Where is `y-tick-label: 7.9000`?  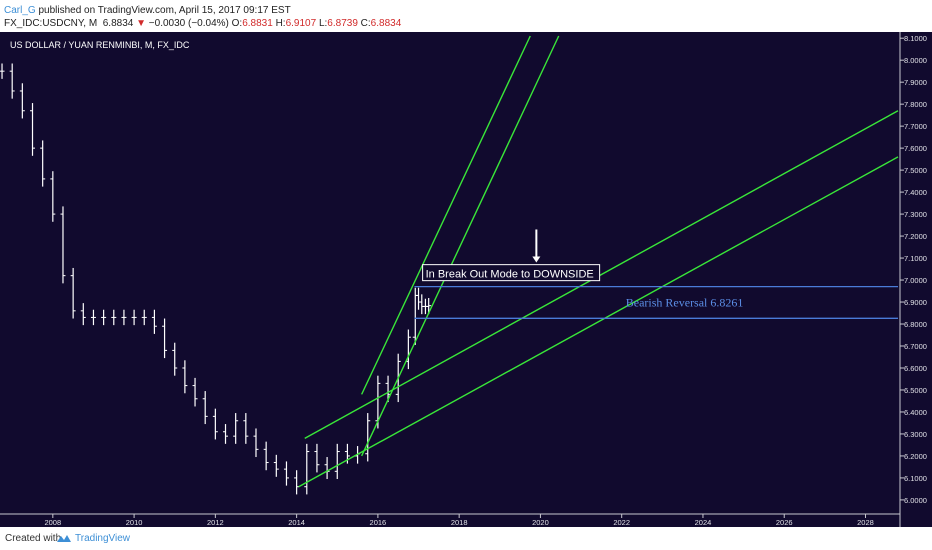
y-tick-label: 7.9000 is located at coordinates (915, 82).